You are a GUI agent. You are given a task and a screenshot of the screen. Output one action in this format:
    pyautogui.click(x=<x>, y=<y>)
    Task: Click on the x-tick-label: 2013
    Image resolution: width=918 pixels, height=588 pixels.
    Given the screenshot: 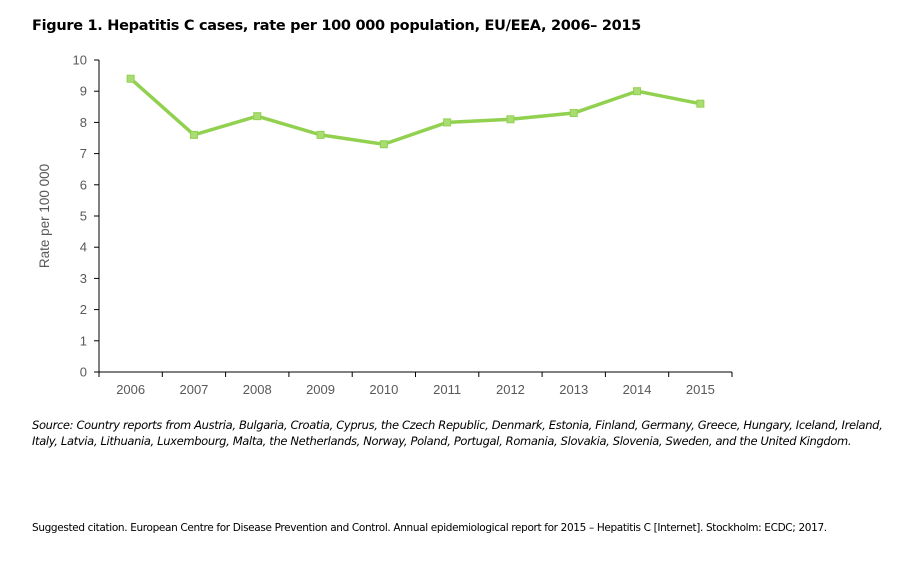 What is the action you would take?
    pyautogui.click(x=573, y=389)
    